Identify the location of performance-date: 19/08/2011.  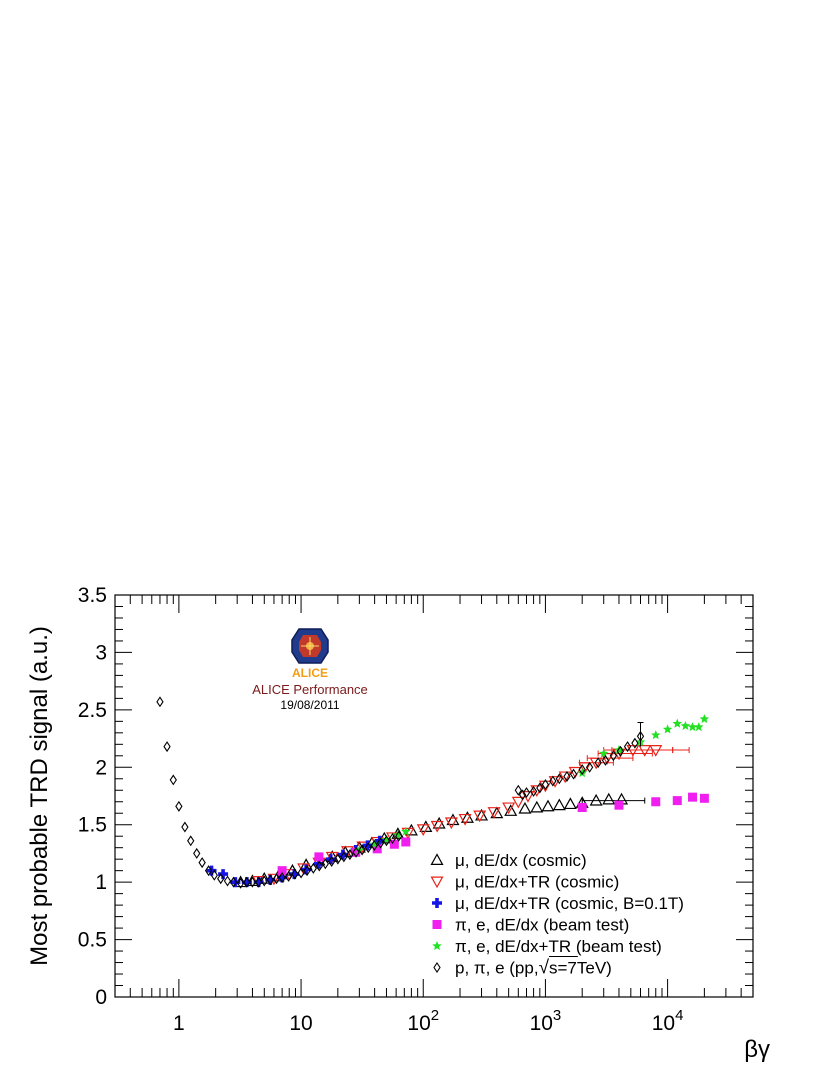
(309, 705).